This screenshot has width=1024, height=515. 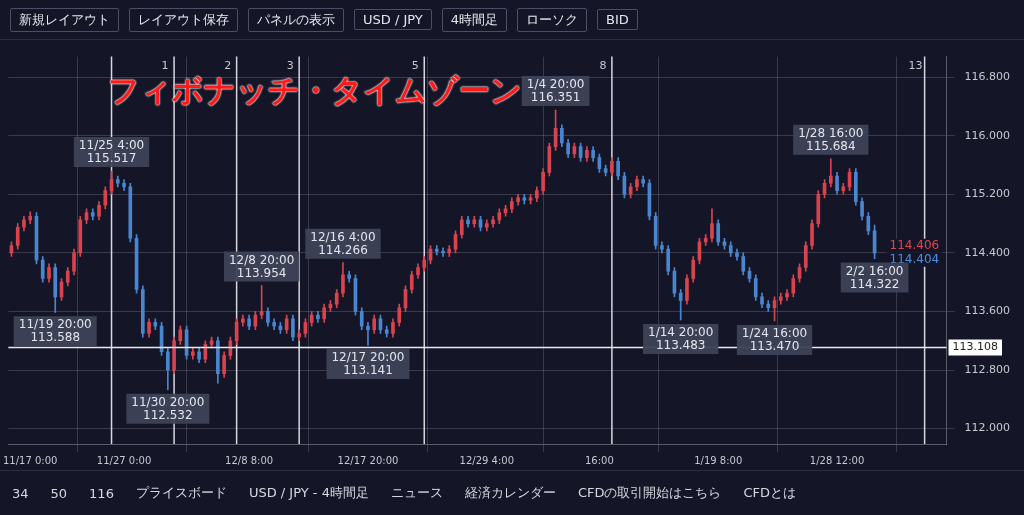 What do you see at coordinates (111, 152) in the screenshot?
I see `annotation: 11/25 4:00 115.517` at bounding box center [111, 152].